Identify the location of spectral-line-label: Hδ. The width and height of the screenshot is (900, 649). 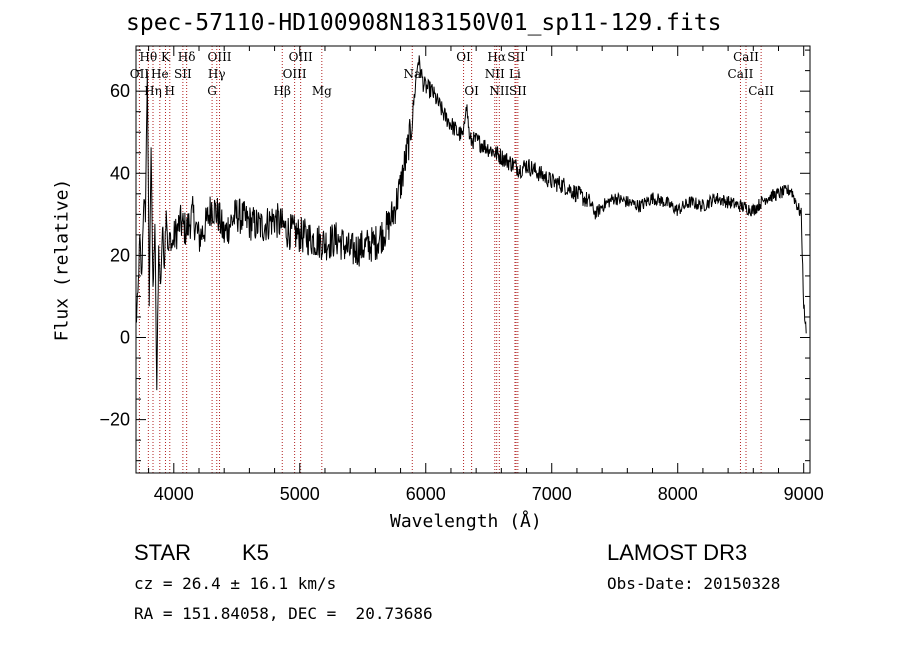
(187, 57).